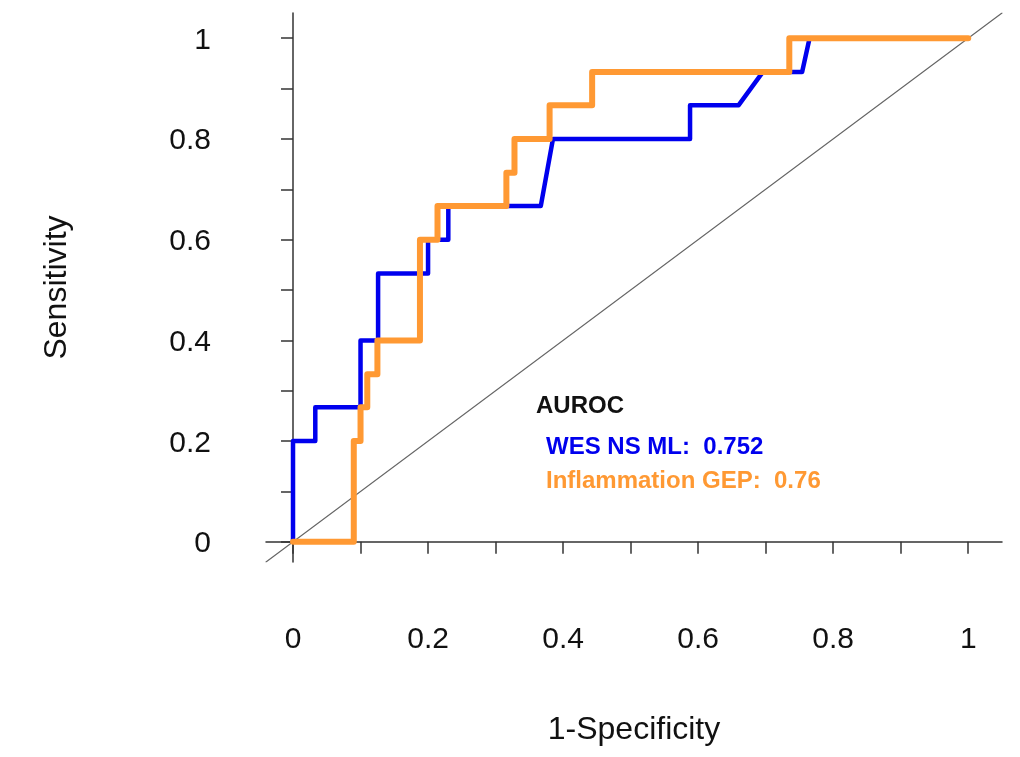 This screenshot has height=757, width=1020. What do you see at coordinates (563, 637) in the screenshot?
I see `x-tick-label: 0.4` at bounding box center [563, 637].